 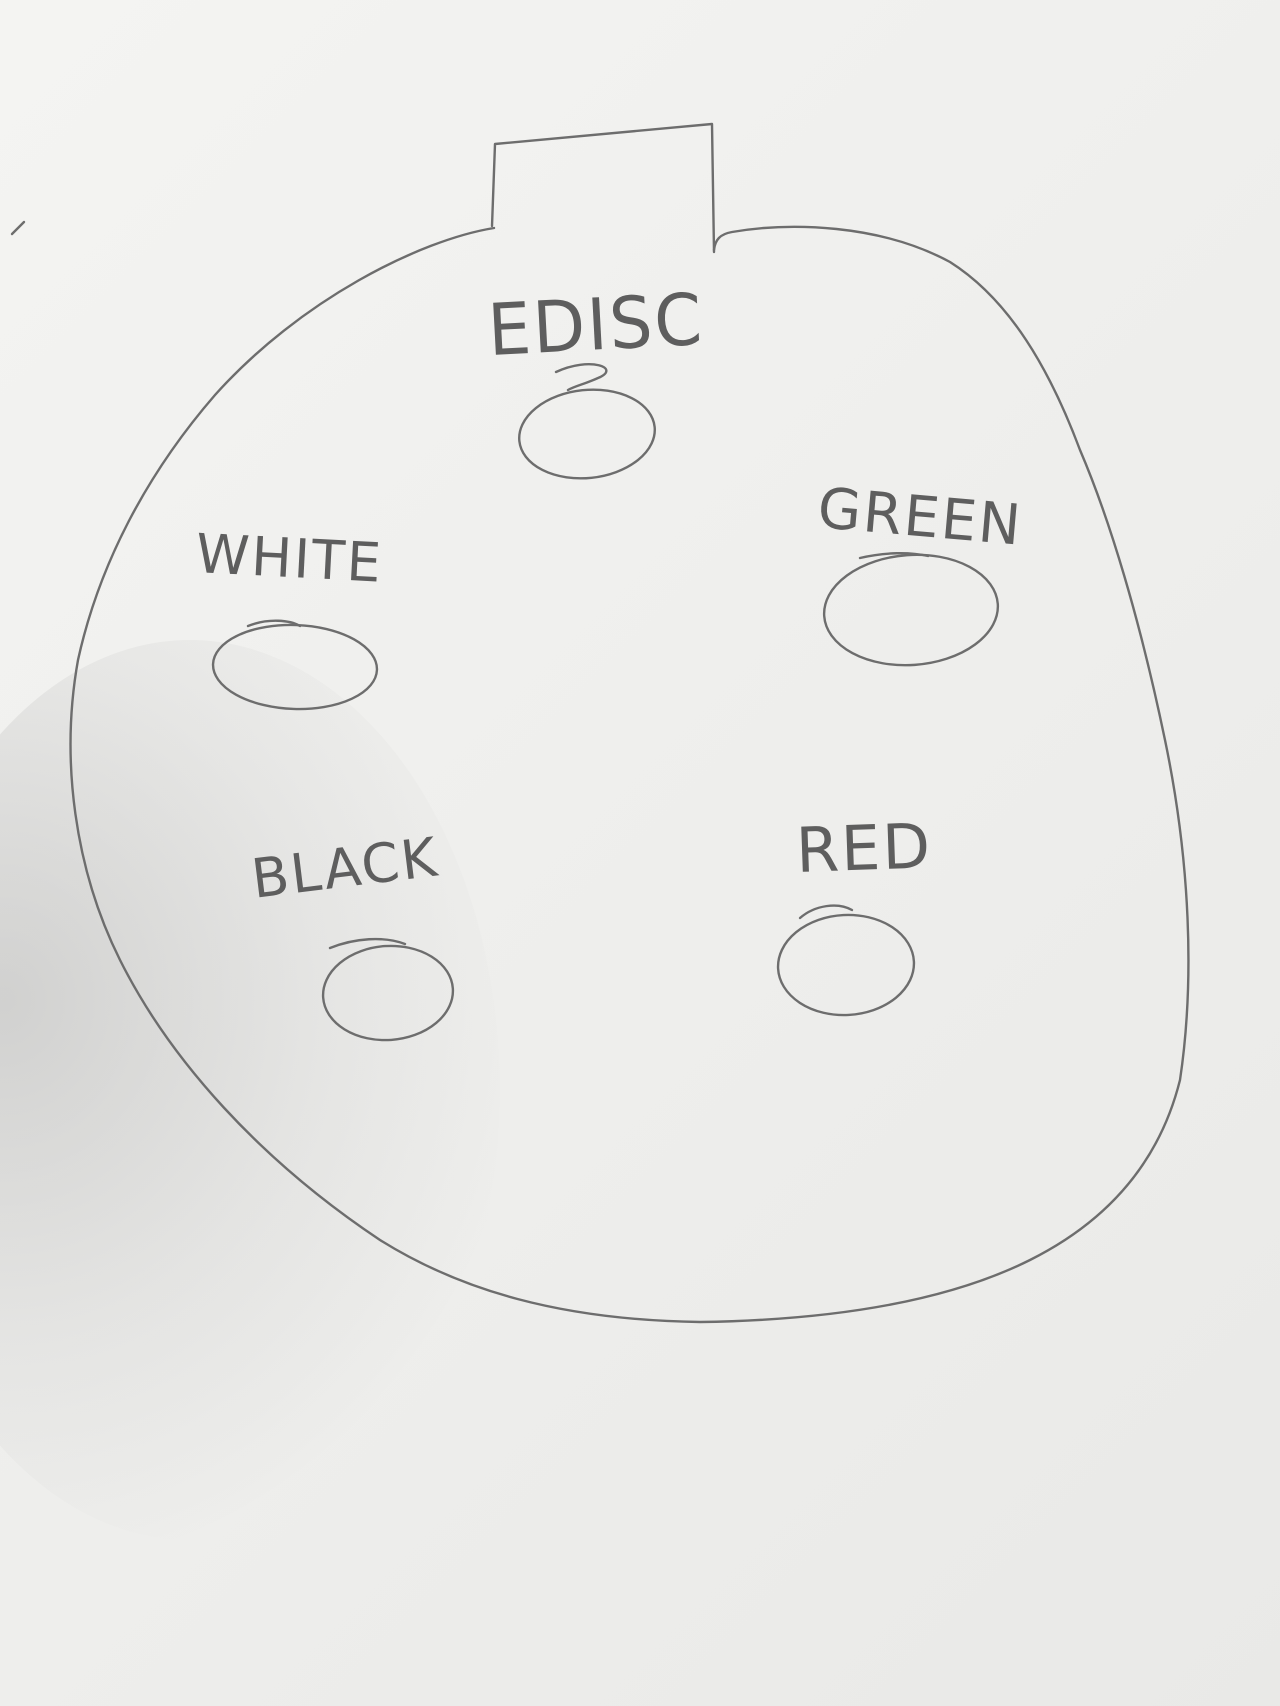 I want to click on stray-mark, so click(x=18, y=228).